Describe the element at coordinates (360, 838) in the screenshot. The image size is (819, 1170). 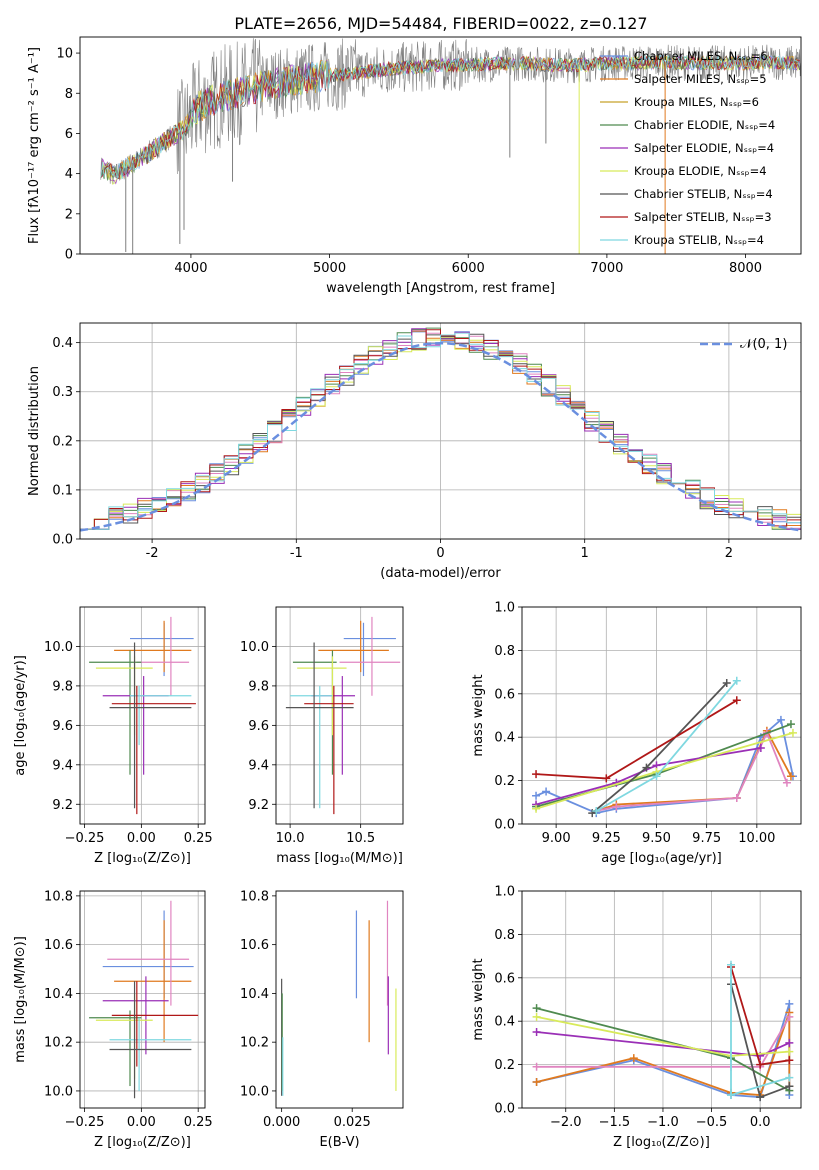
I see `x-tick-label: 10.5` at that location.